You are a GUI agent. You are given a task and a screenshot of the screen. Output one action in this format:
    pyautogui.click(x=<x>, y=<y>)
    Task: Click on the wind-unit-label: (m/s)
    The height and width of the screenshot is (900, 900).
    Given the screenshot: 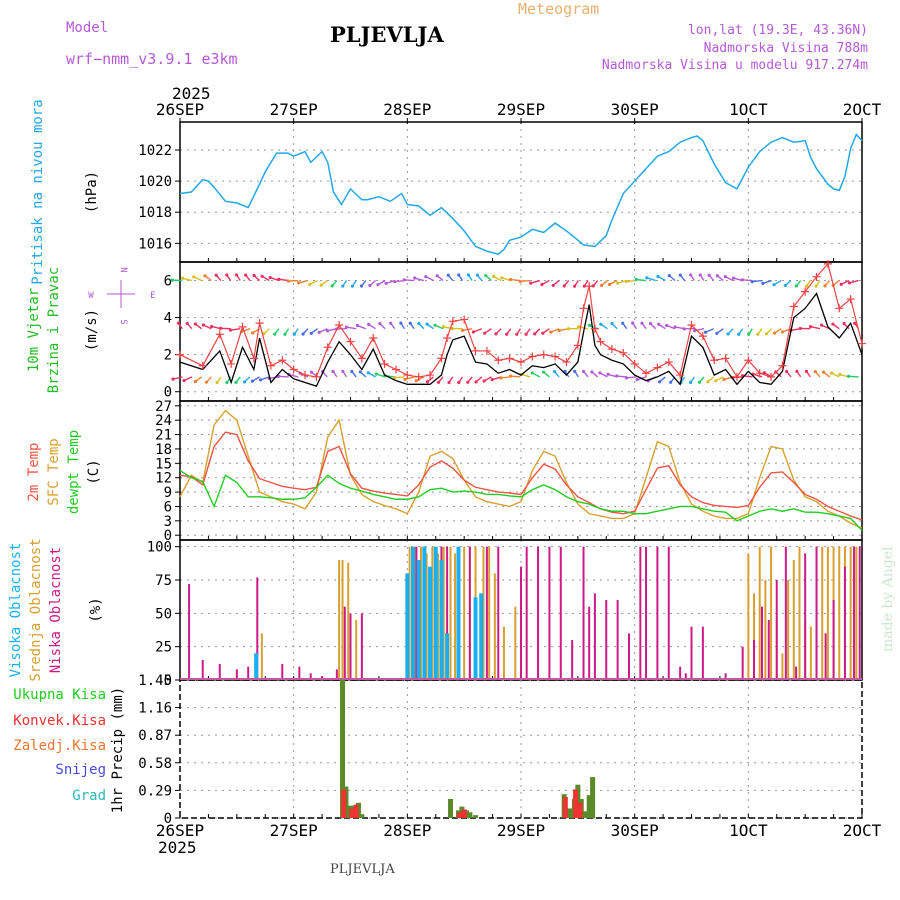 What is the action you would take?
    pyautogui.click(x=92, y=330)
    